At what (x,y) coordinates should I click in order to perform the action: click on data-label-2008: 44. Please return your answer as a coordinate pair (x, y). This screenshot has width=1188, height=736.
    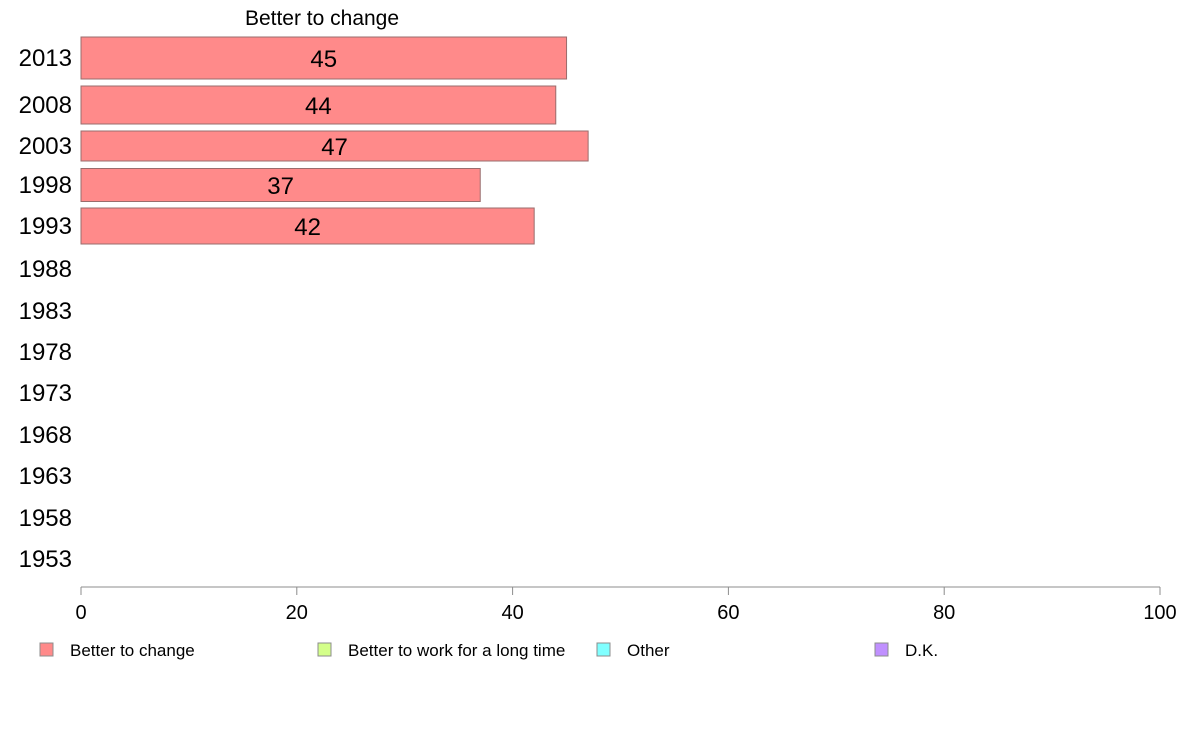
    Looking at the image, I should click on (318, 106).